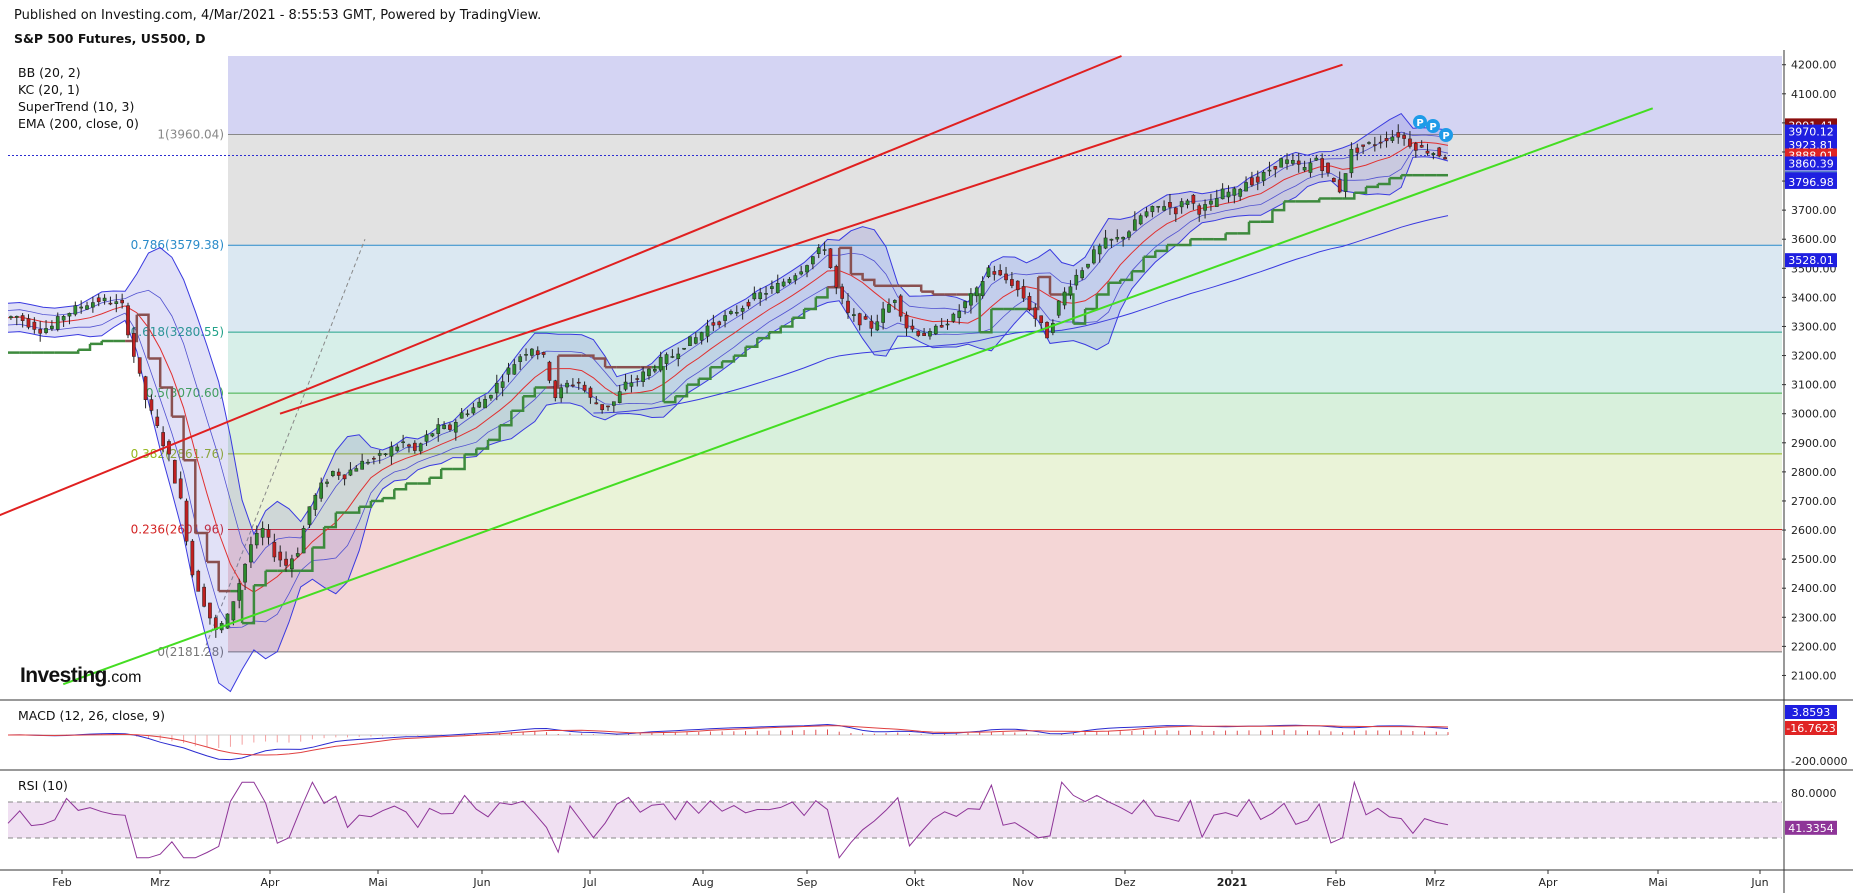  What do you see at coordinates (49, 72) in the screenshot?
I see `legend-bb: BB (20, 2)` at bounding box center [49, 72].